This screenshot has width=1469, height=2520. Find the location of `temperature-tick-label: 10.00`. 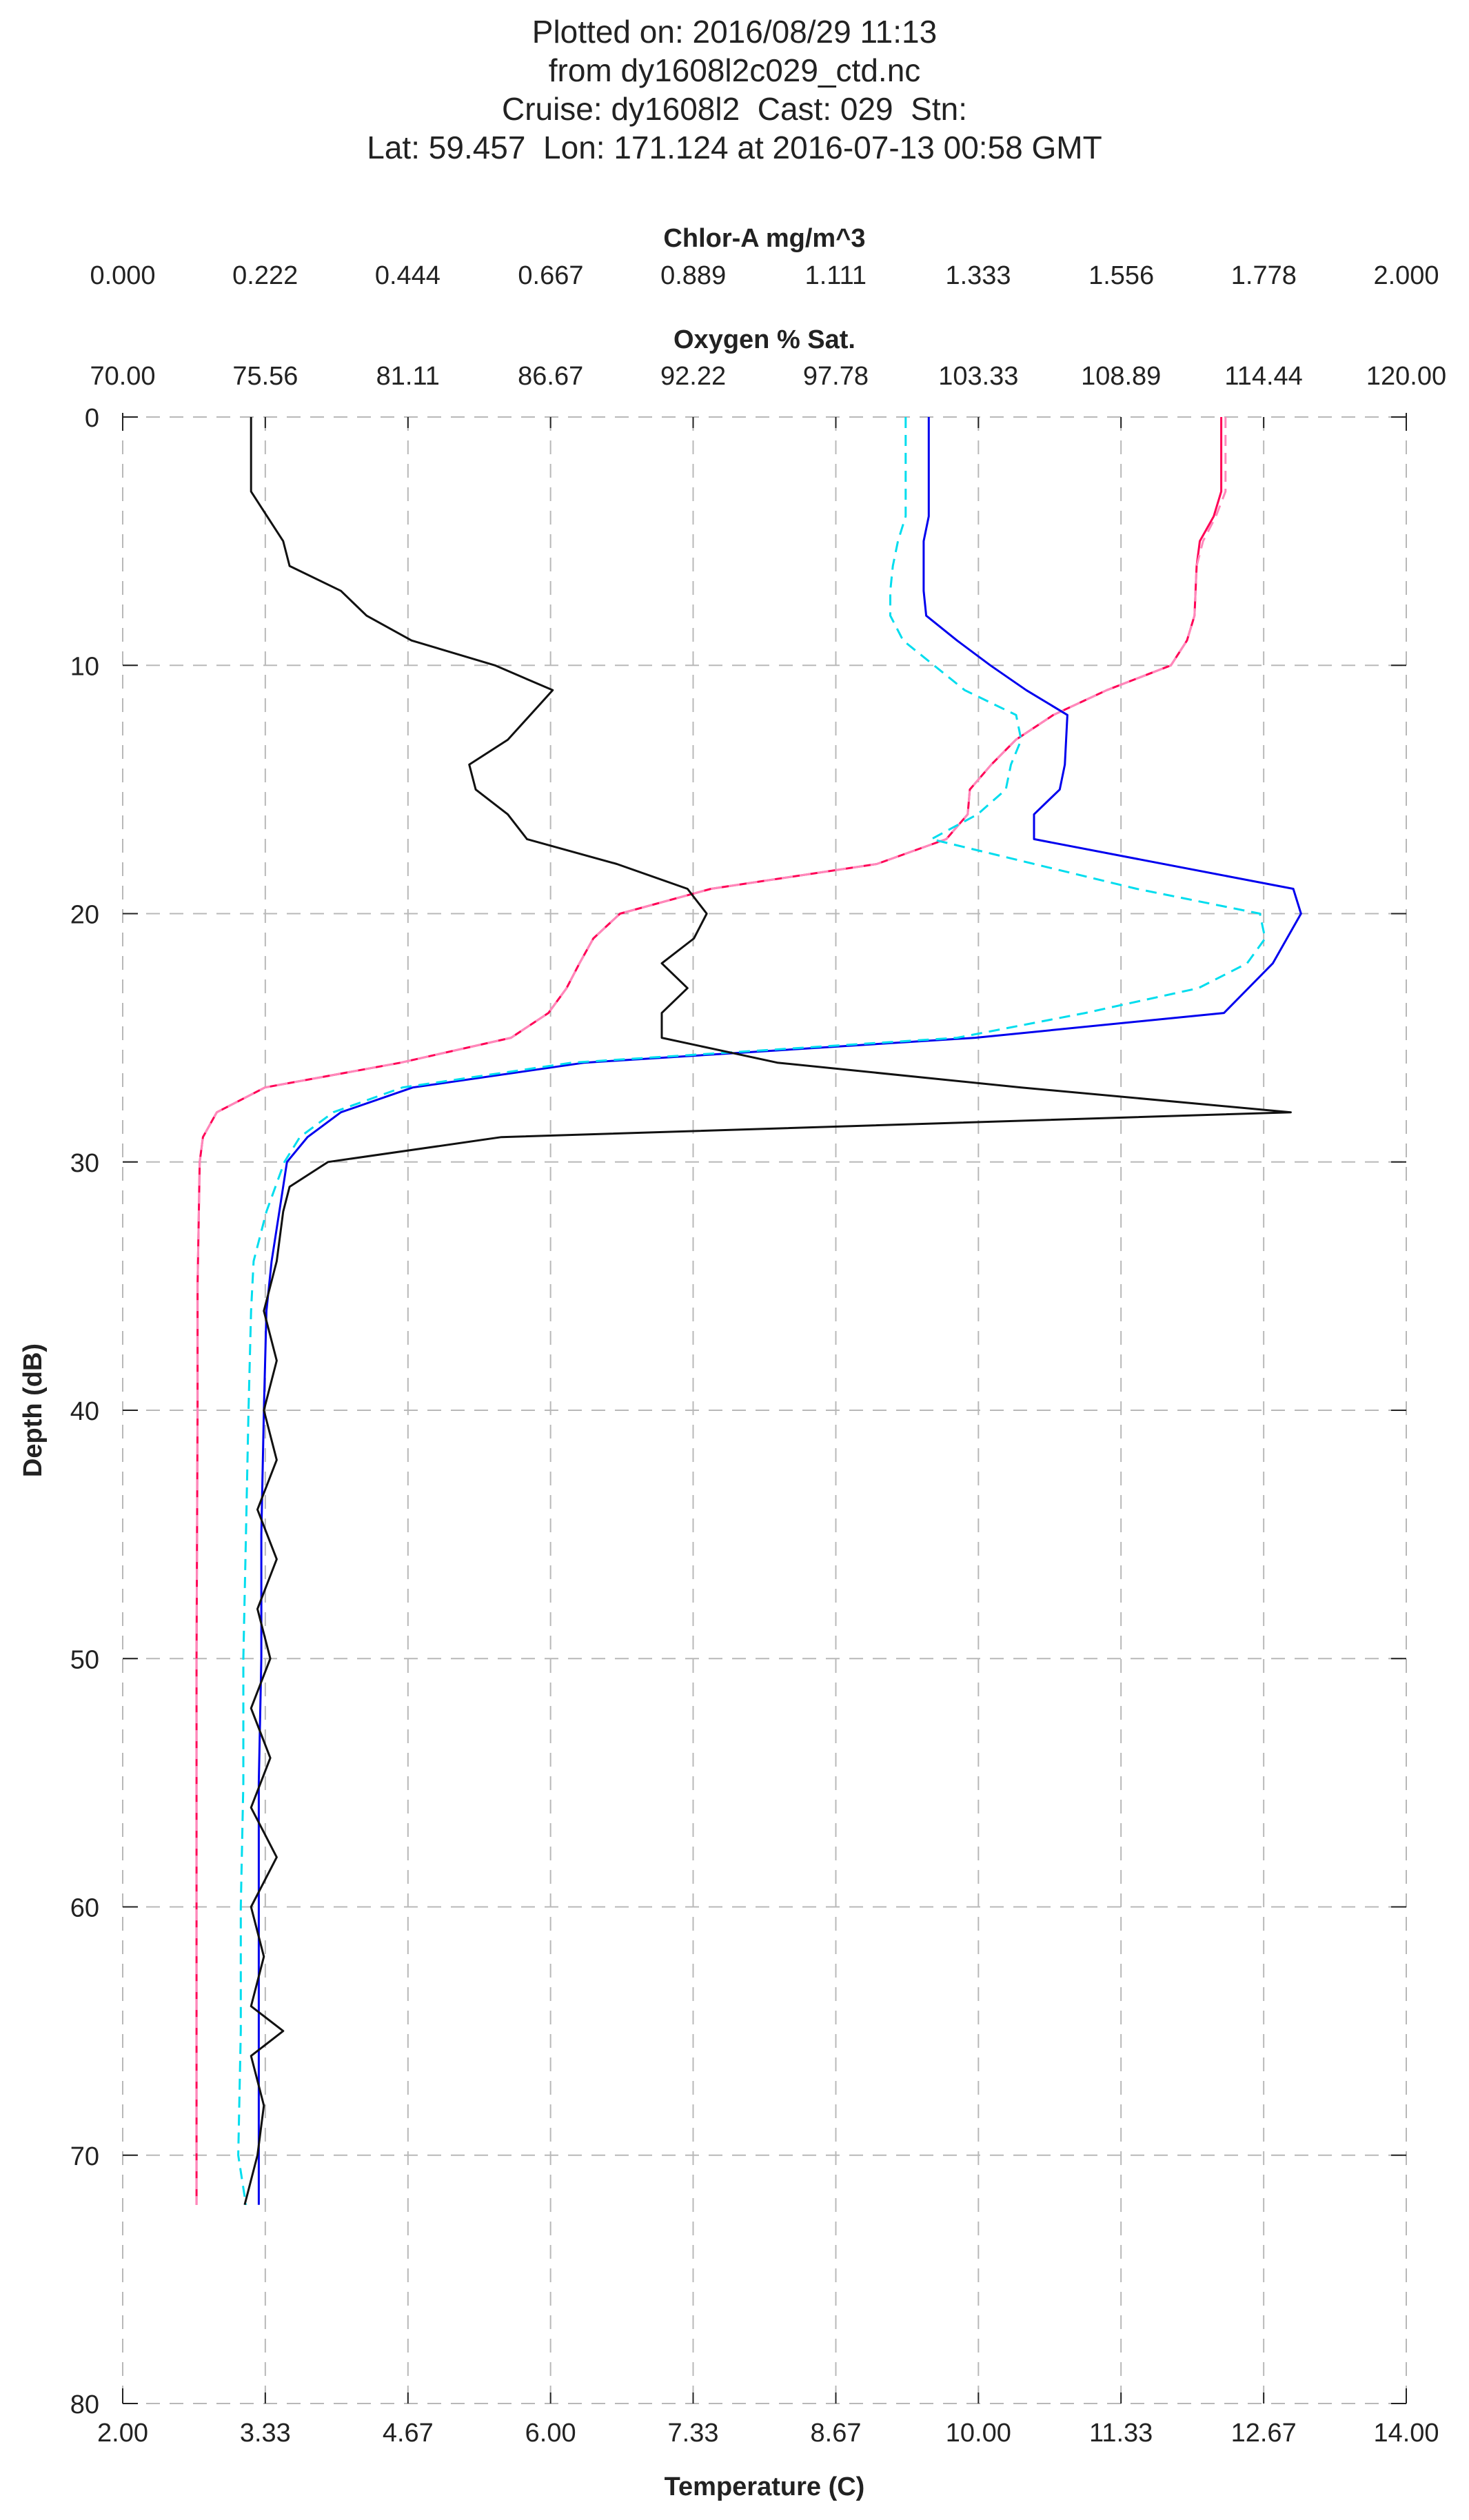

temperature-tick-label: 10.00 is located at coordinates (978, 2433).